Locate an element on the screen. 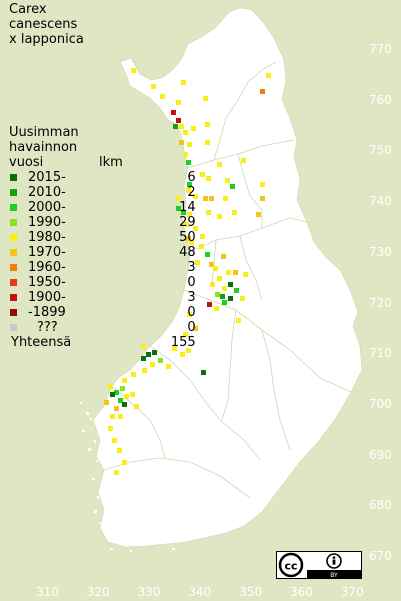 The width and height of the screenshot is (401, 601). legend-row-count: 48 is located at coordinates (187, 252).